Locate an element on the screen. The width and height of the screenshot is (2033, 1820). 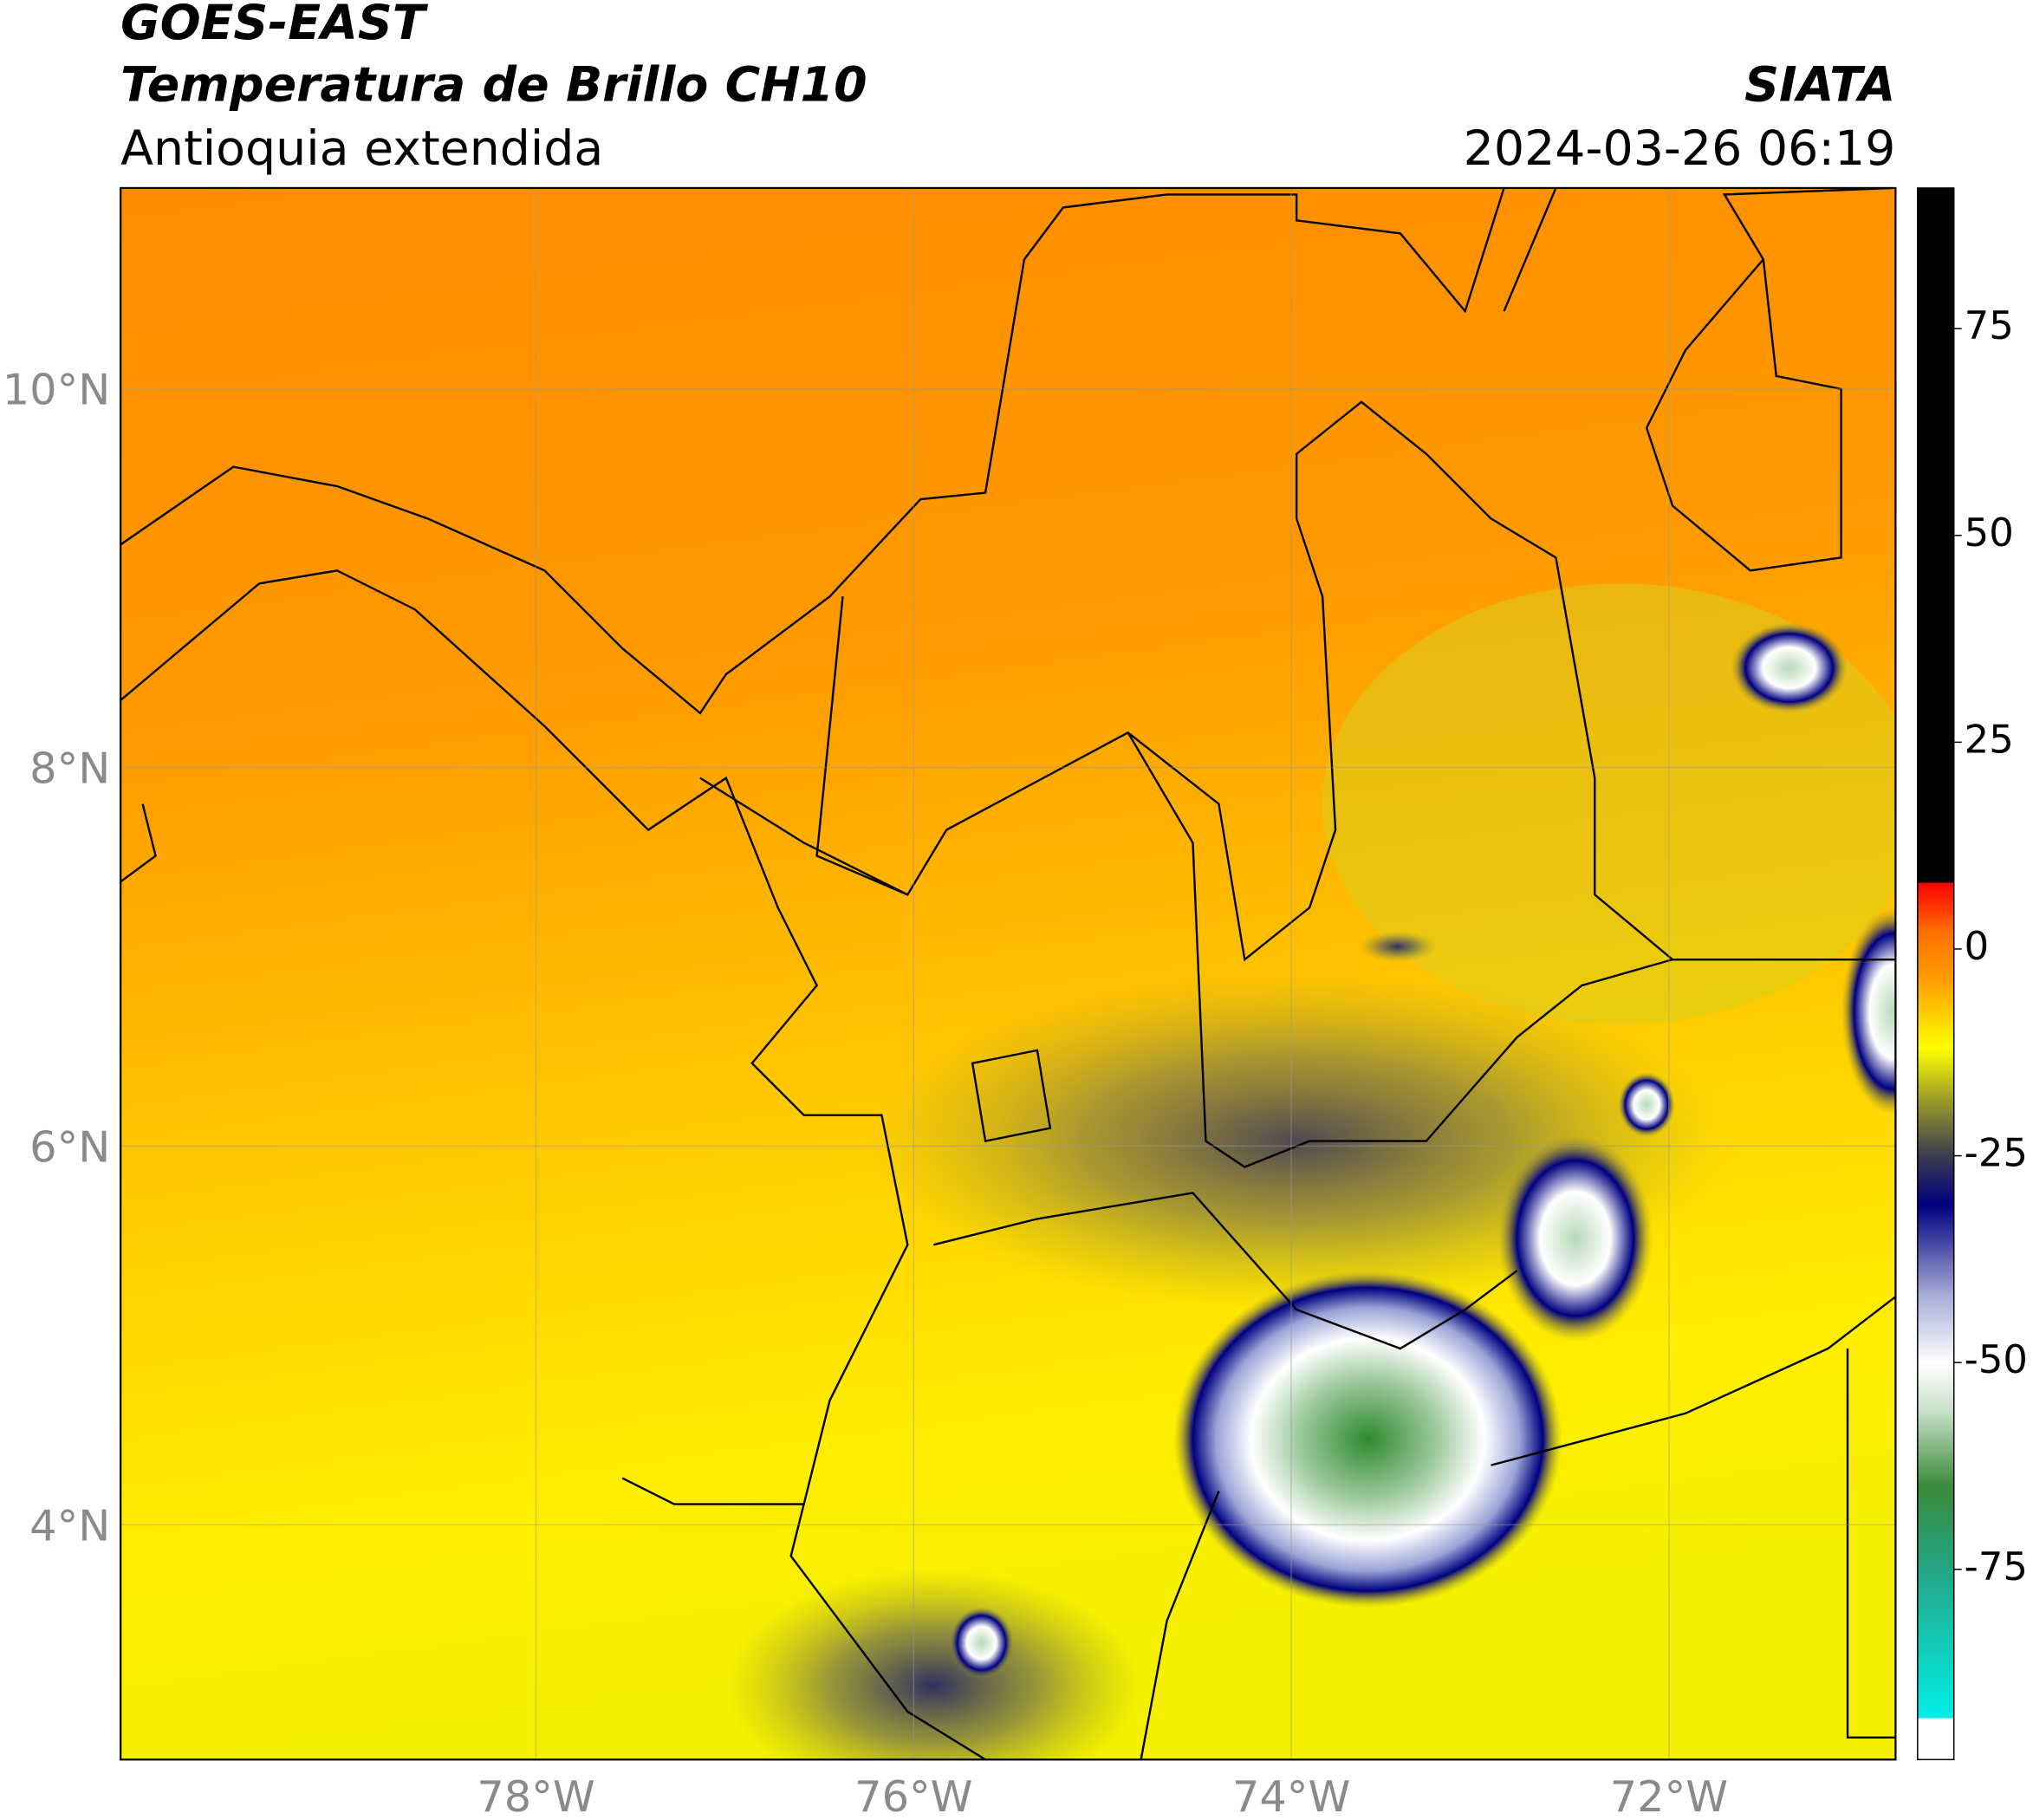
cloud-band is located at coordinates (933, 1664).